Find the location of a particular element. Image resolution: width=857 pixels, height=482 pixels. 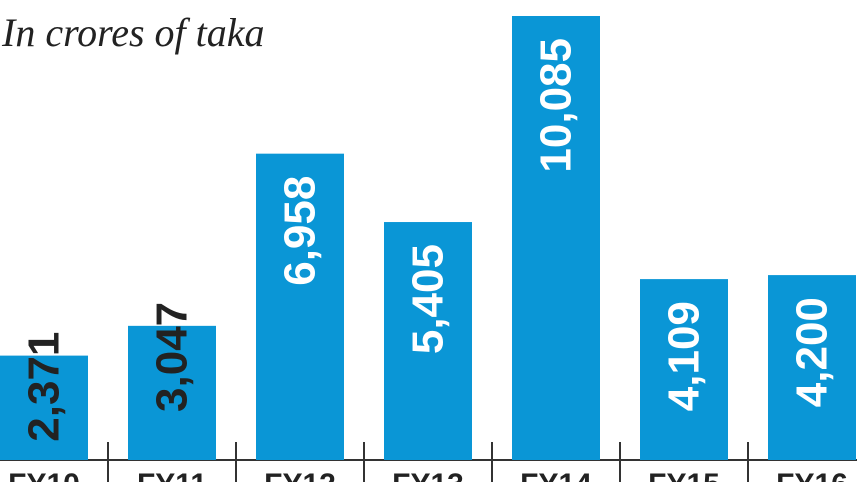

value-label: 4,109 is located at coordinates (684, 356).